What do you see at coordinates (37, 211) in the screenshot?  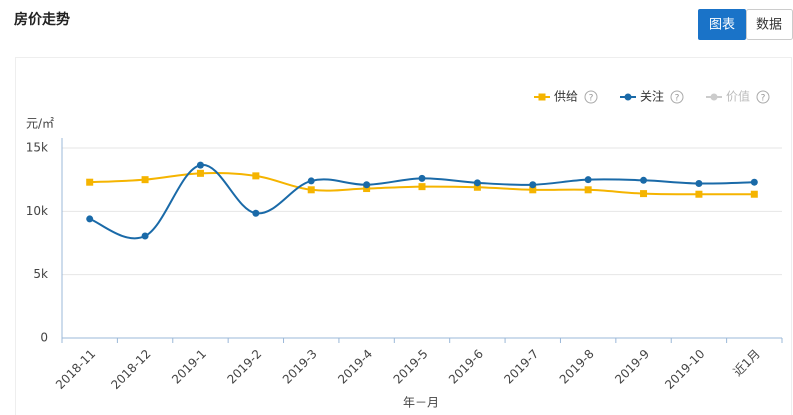 I see `y-tick-label: 10k` at bounding box center [37, 211].